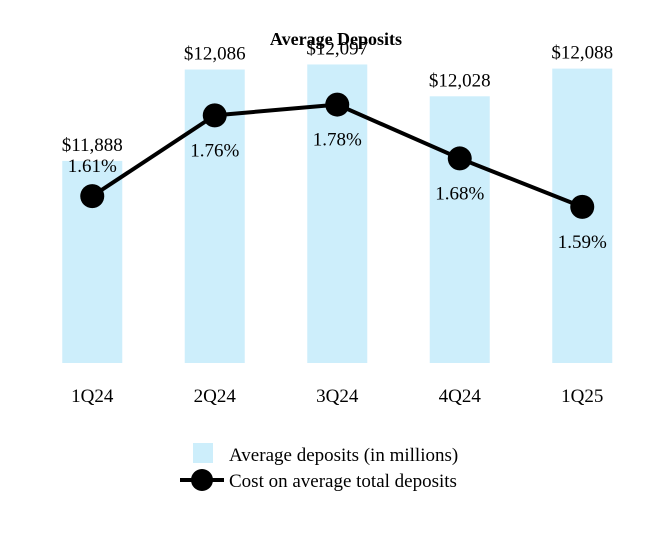  What do you see at coordinates (459, 230) in the screenshot?
I see `bar-4Q24` at bounding box center [459, 230].